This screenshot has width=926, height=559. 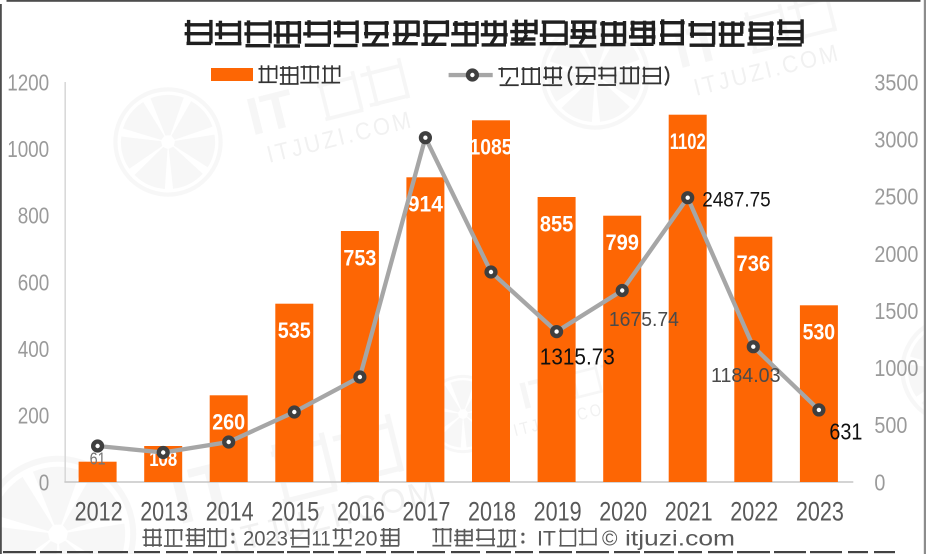 What do you see at coordinates (896, 311) in the screenshot?
I see `svg-text: 1500` at bounding box center [896, 311].